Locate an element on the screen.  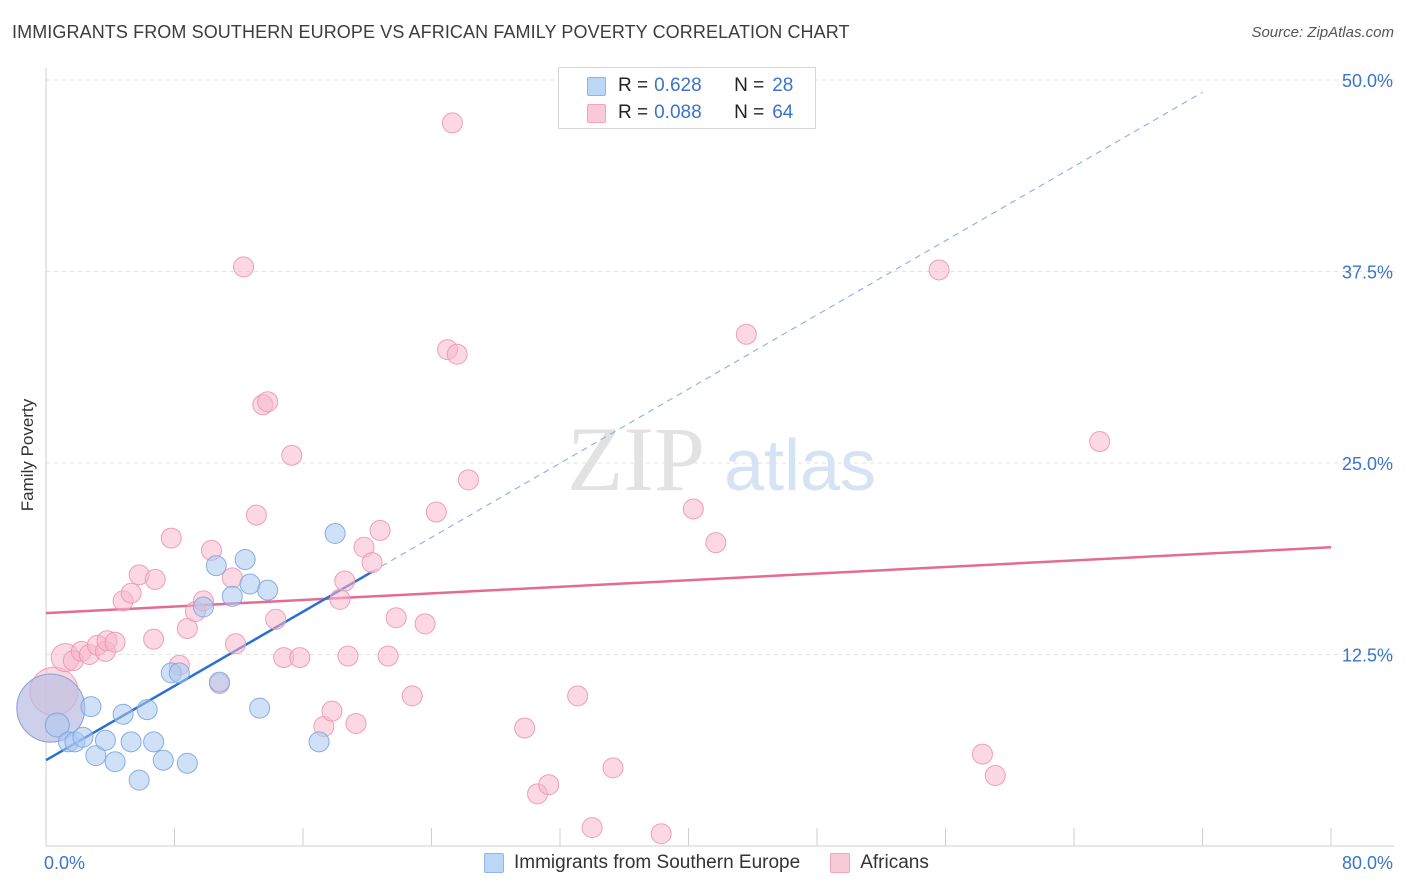
stats-legend: R = 0.628 N = 28 R = 0.088 N = 64 is located at coordinates (687, 98).